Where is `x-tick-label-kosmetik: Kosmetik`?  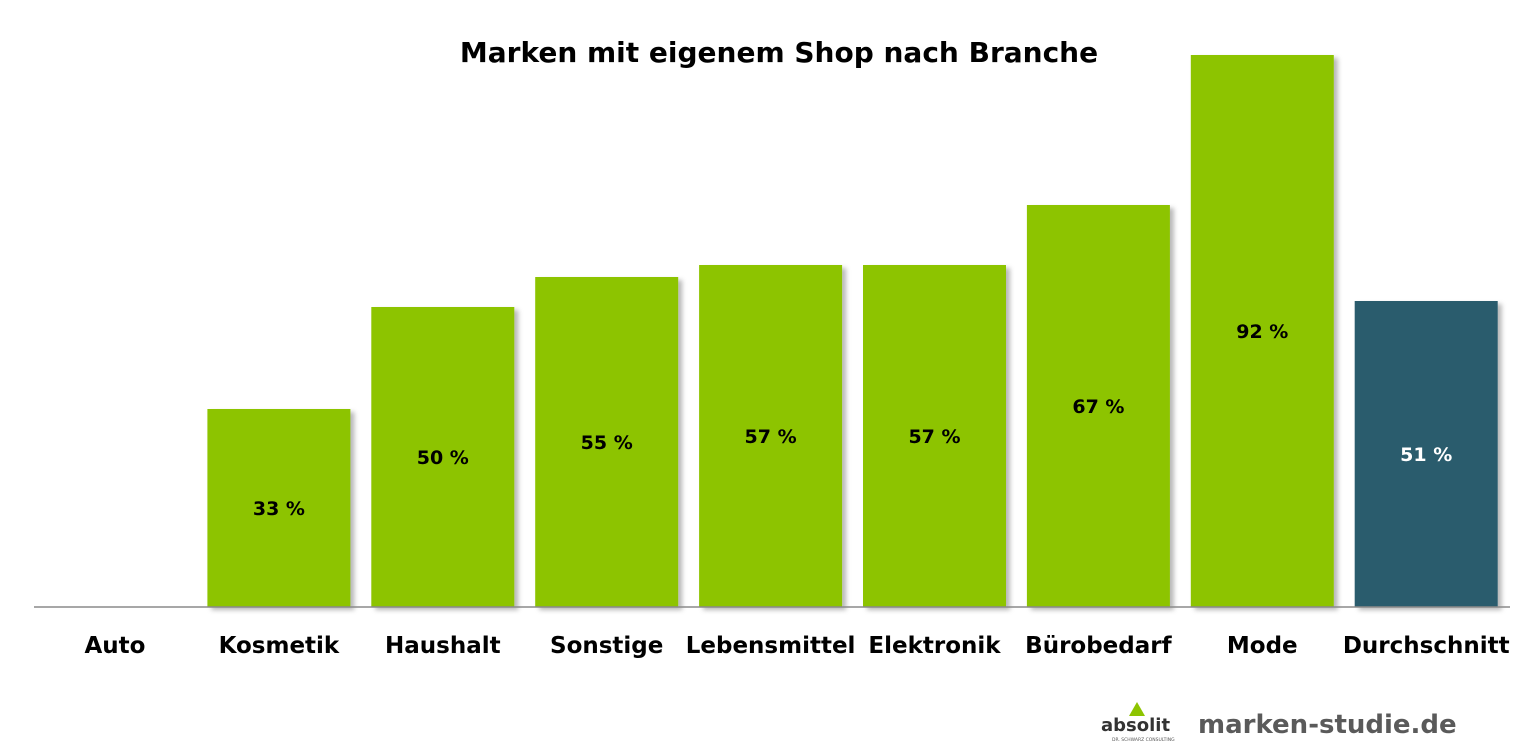
x-tick-label-kosmetik: Kosmetik is located at coordinates (279, 646).